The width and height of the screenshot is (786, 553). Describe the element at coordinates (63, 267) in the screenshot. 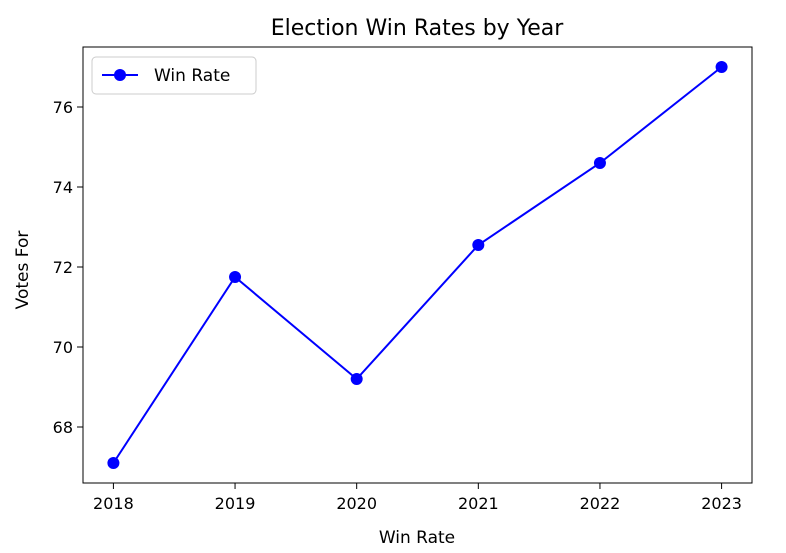

I see `y-tick-label: 72` at that location.